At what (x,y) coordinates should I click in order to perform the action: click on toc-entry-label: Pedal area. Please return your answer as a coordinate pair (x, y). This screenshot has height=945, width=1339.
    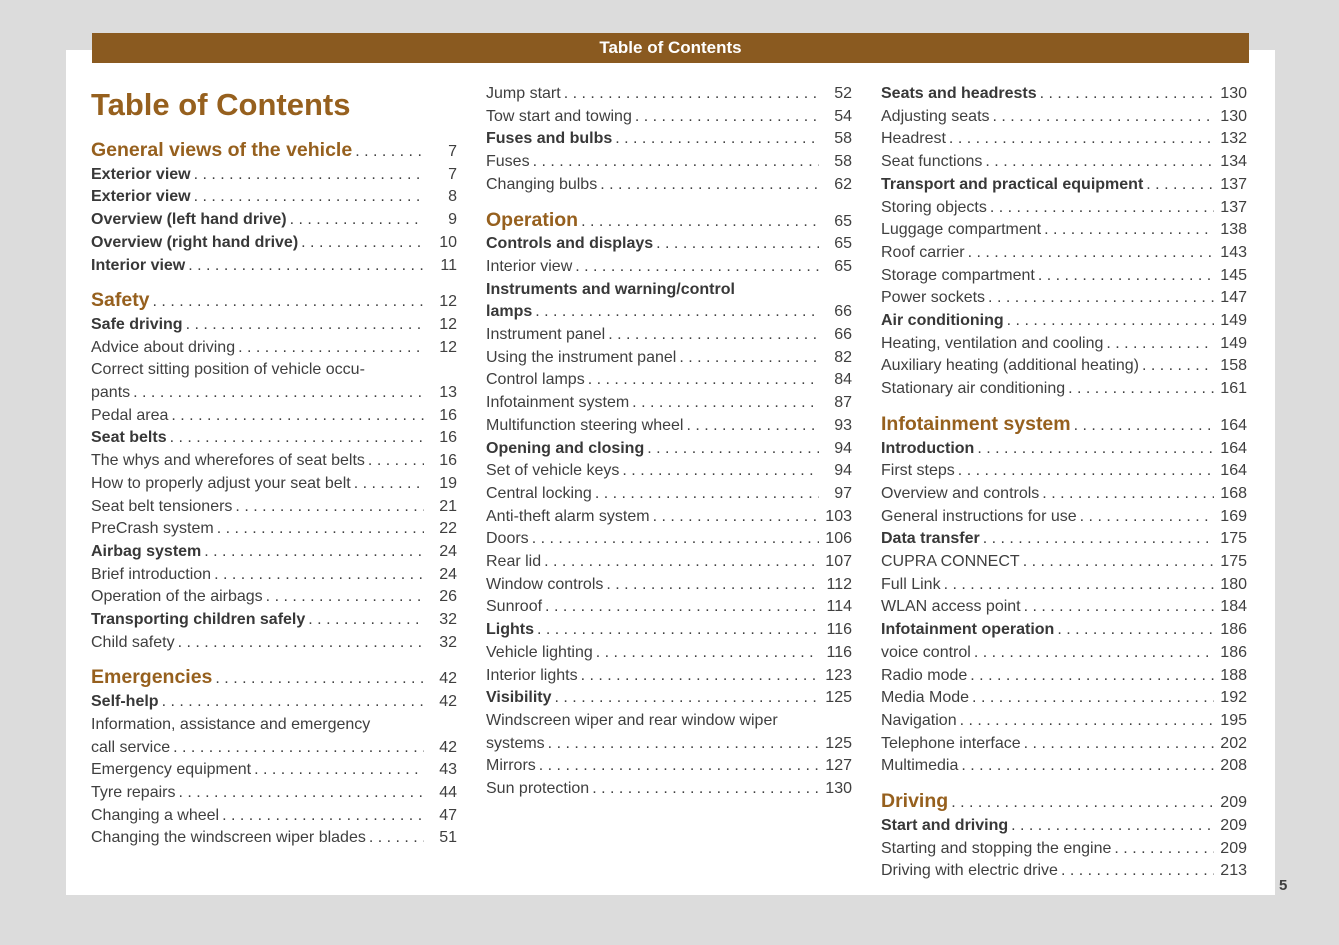
    Looking at the image, I should click on (130, 415).